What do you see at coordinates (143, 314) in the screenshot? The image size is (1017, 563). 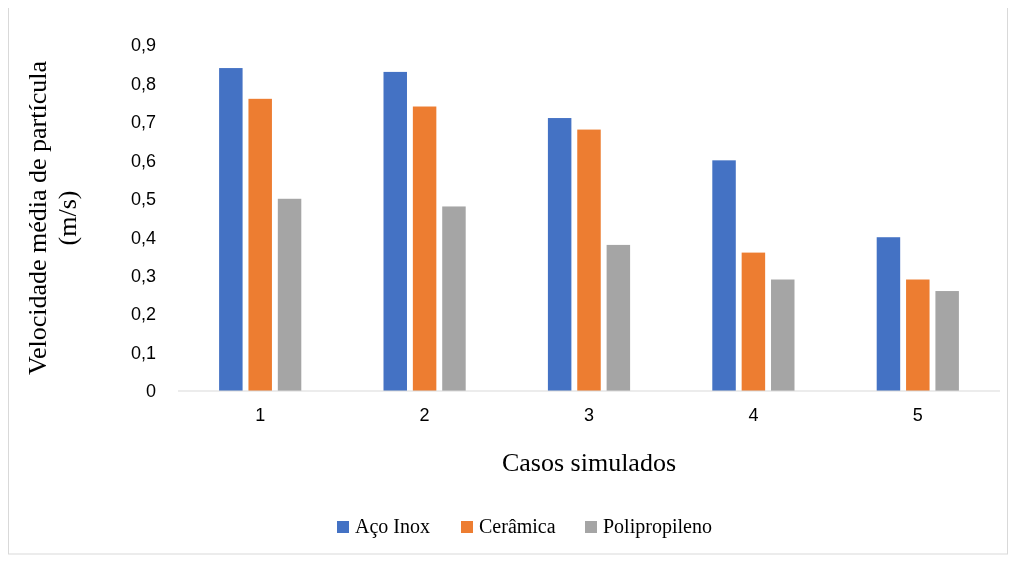 I see `y-tick-label: 0,2` at bounding box center [143, 314].